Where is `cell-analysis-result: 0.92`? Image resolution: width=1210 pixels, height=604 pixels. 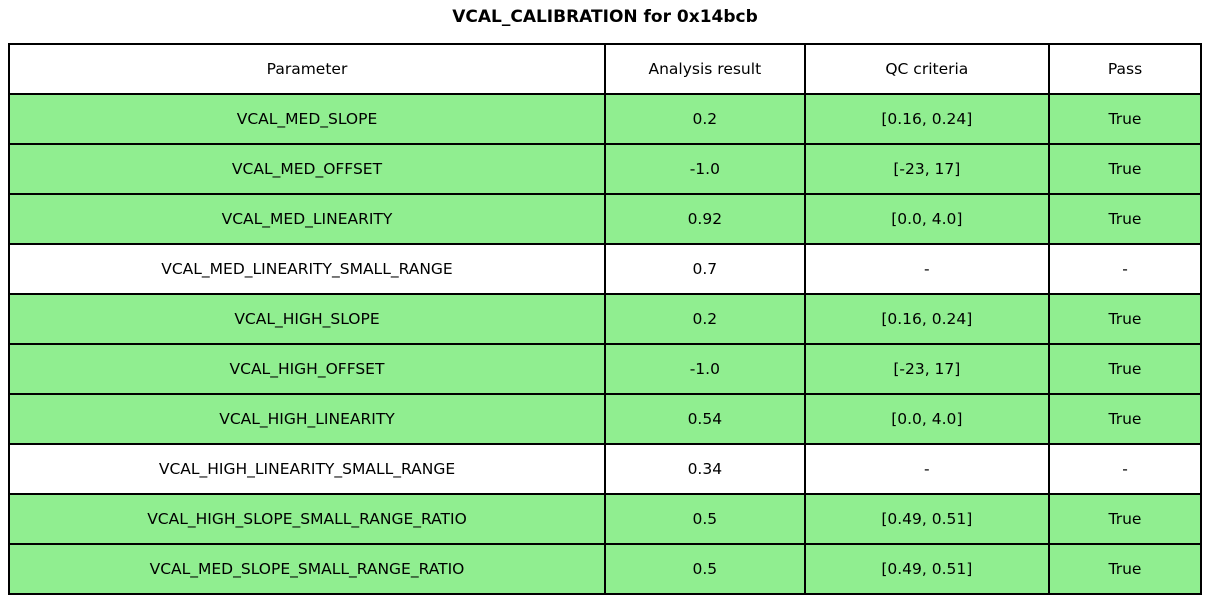
cell-analysis-result: 0.92 is located at coordinates (705, 219).